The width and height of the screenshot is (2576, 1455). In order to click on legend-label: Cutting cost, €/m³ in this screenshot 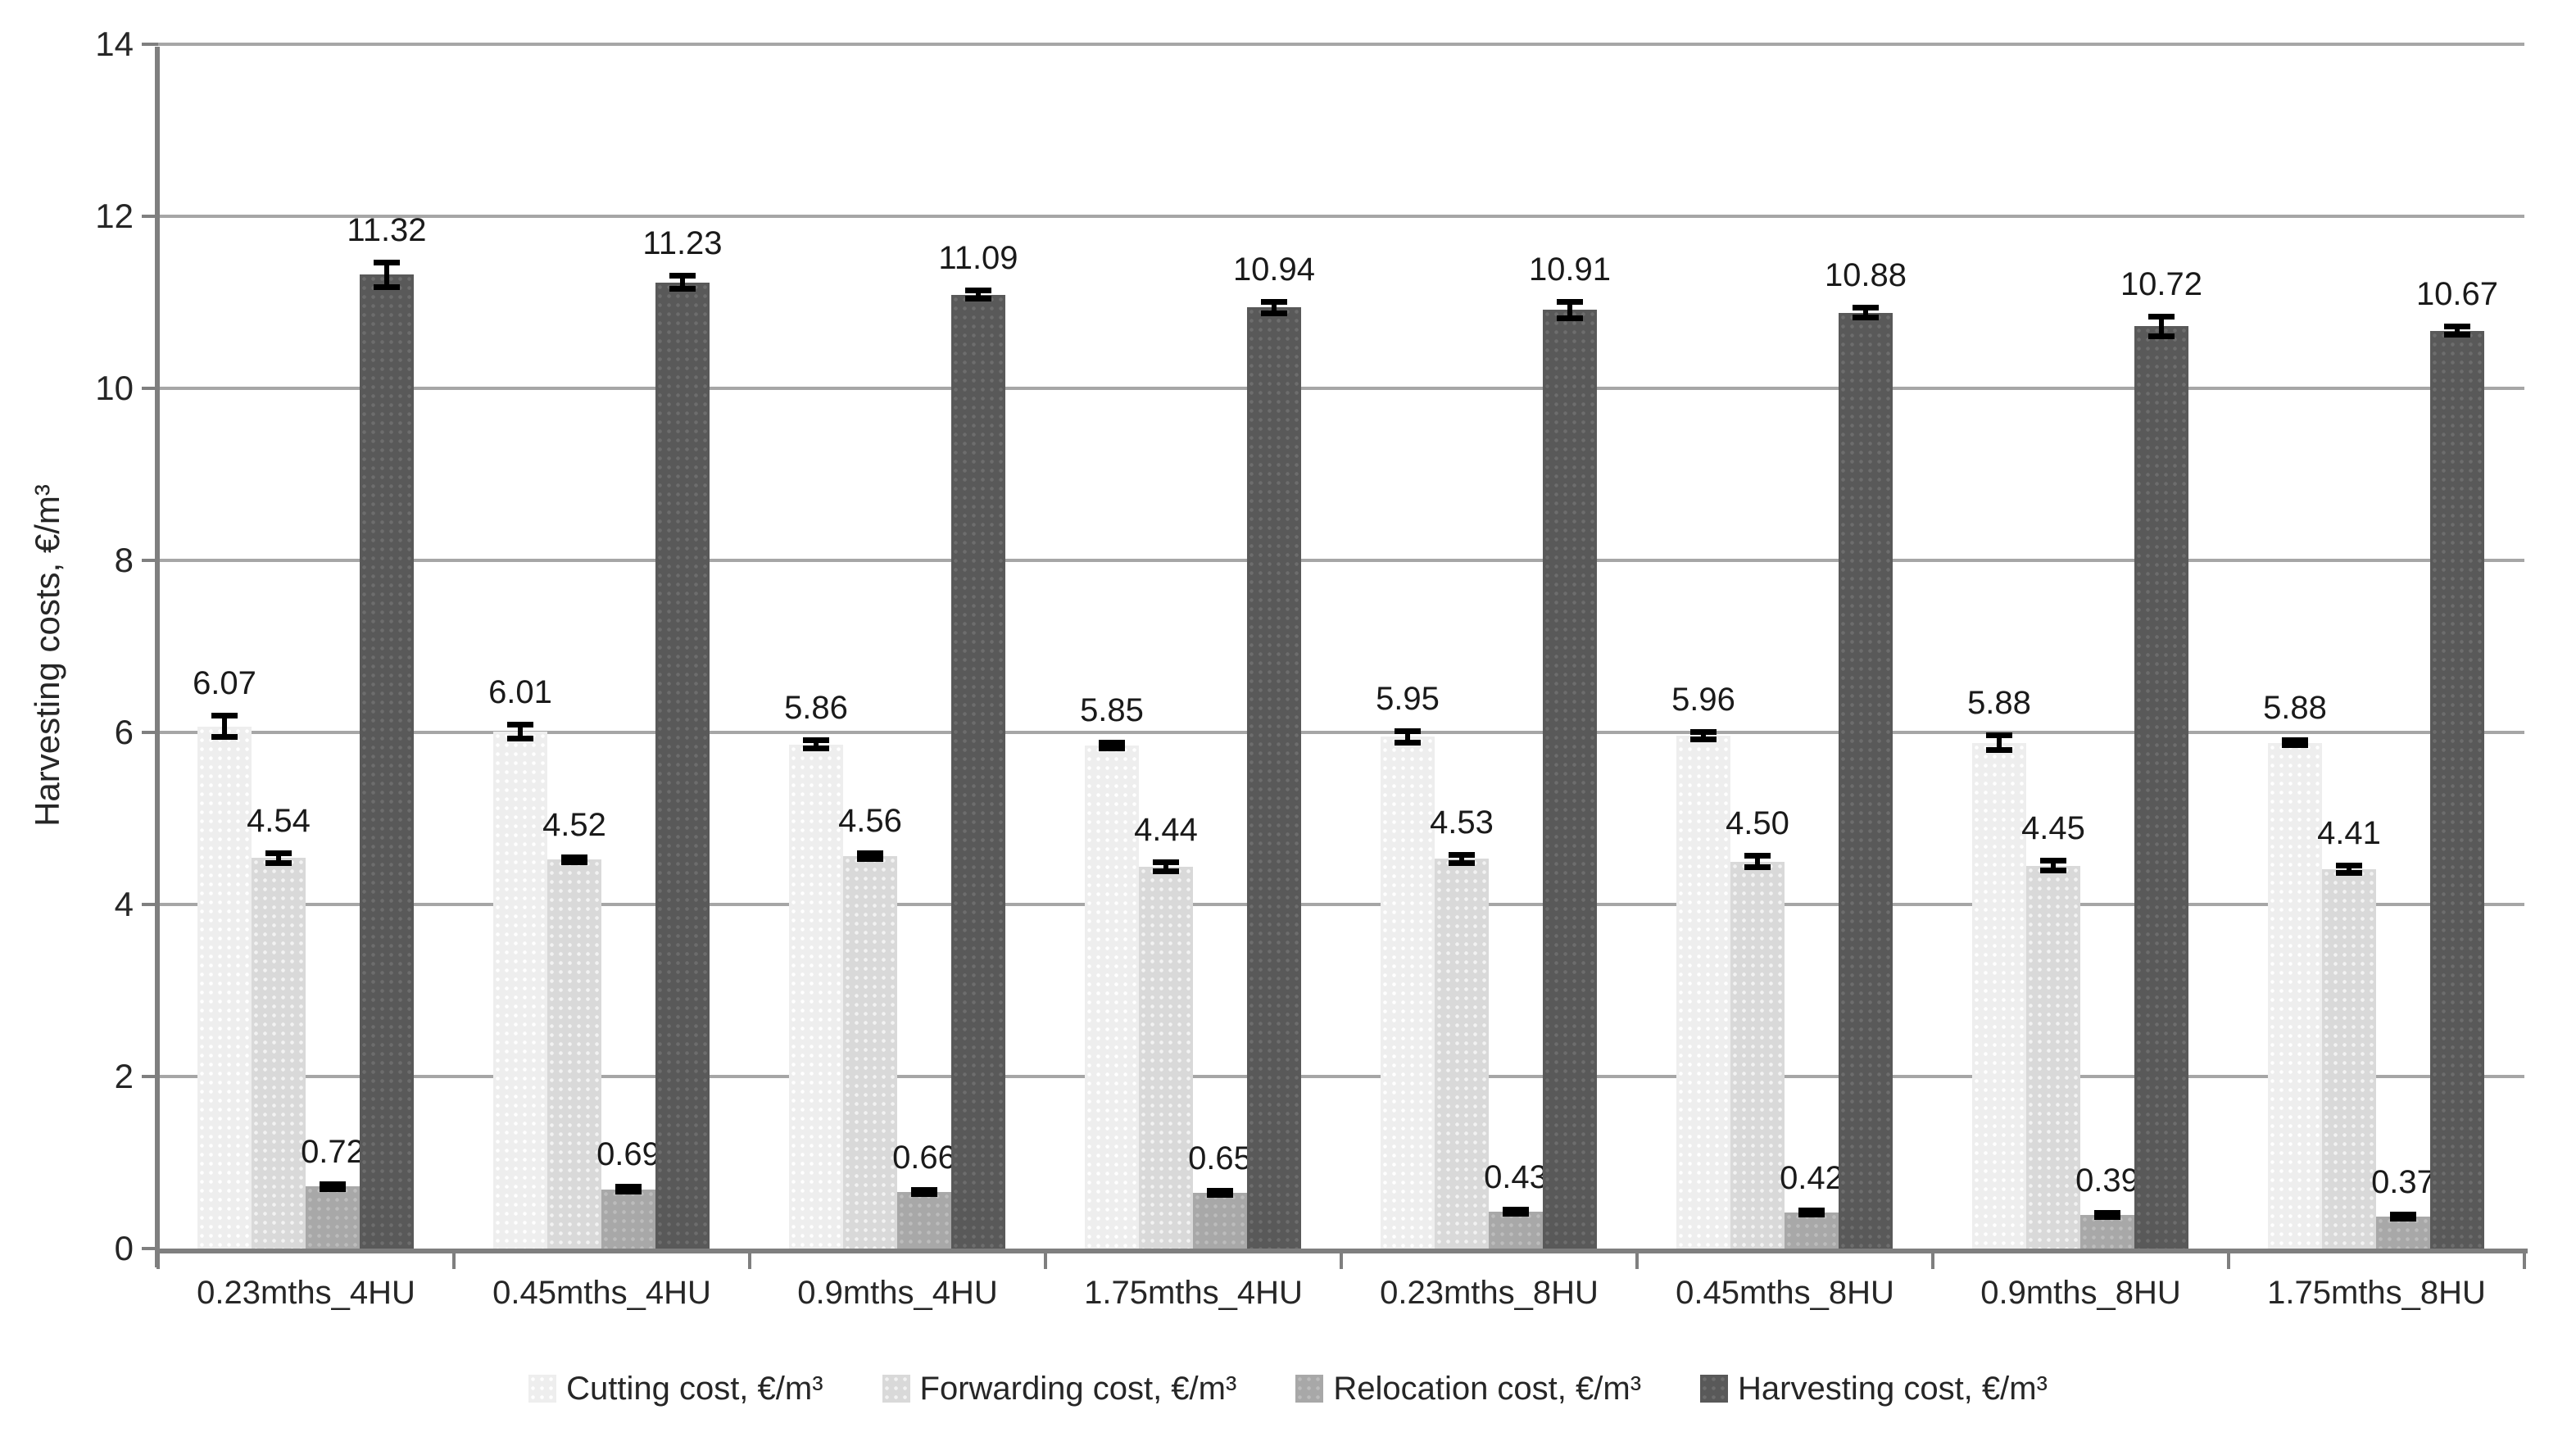, I will do `click(695, 1389)`.